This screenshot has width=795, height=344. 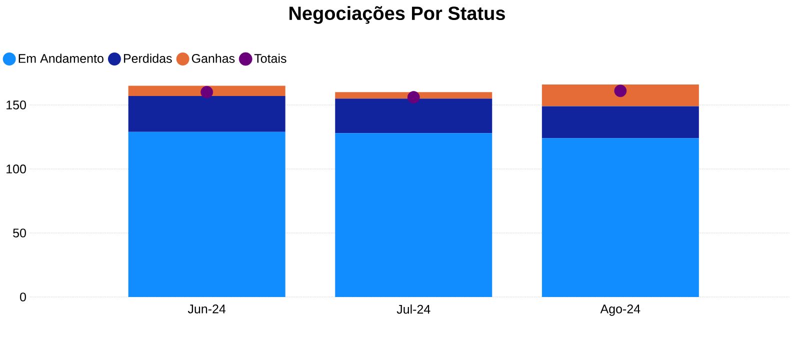 I want to click on legend-label: Perdidas, so click(x=148, y=58).